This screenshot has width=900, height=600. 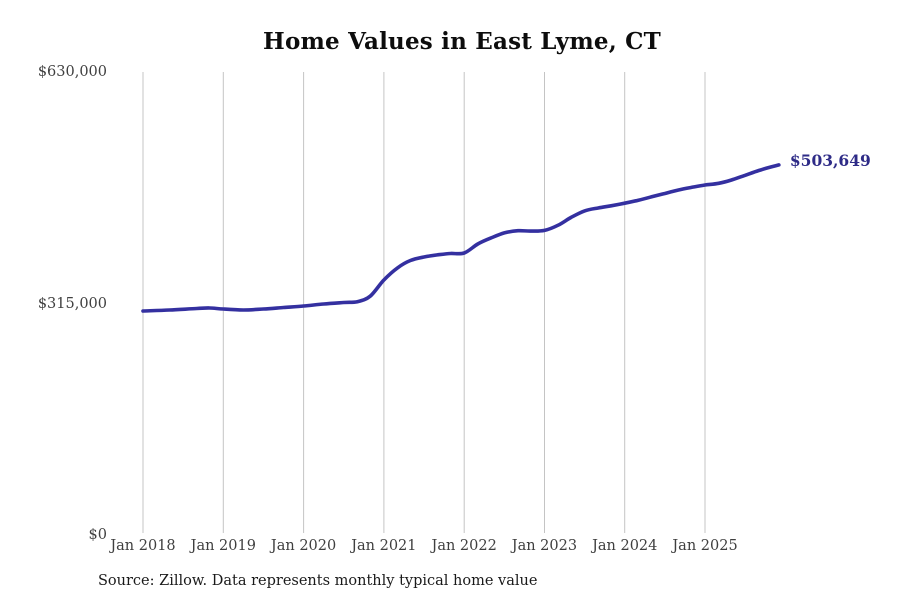 I want to click on y-axis-tick-label: $315,000, so click(x=72, y=303).